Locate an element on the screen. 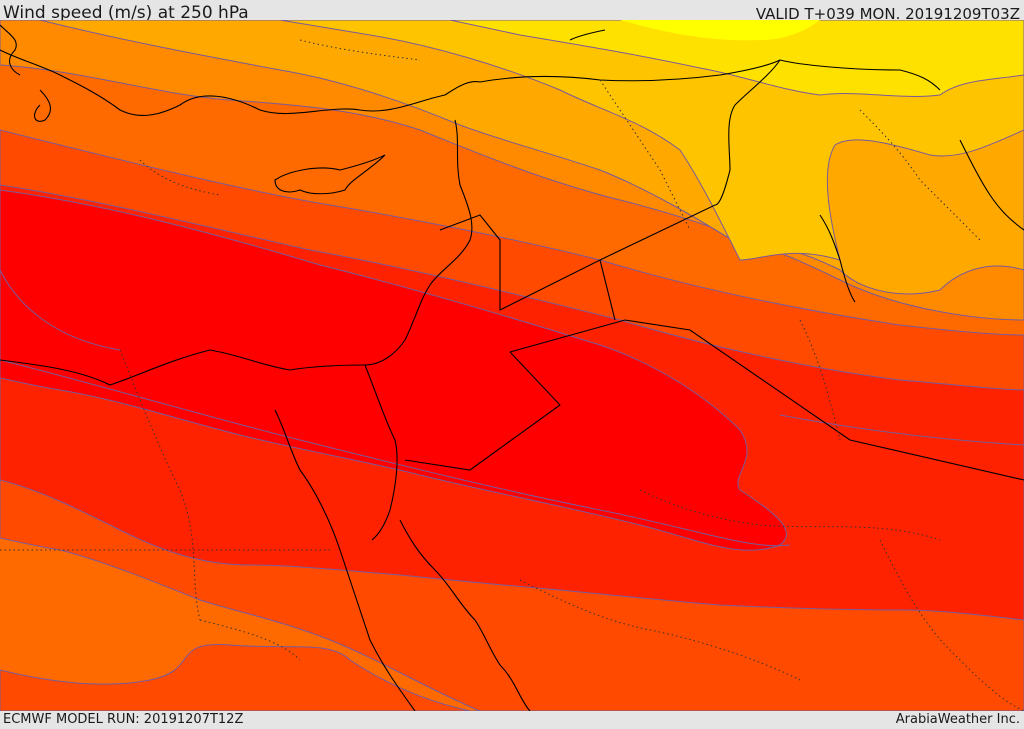 Image resolution: width=1024 pixels, height=729 pixels. wind-band-yellow is located at coordinates (720, 30).